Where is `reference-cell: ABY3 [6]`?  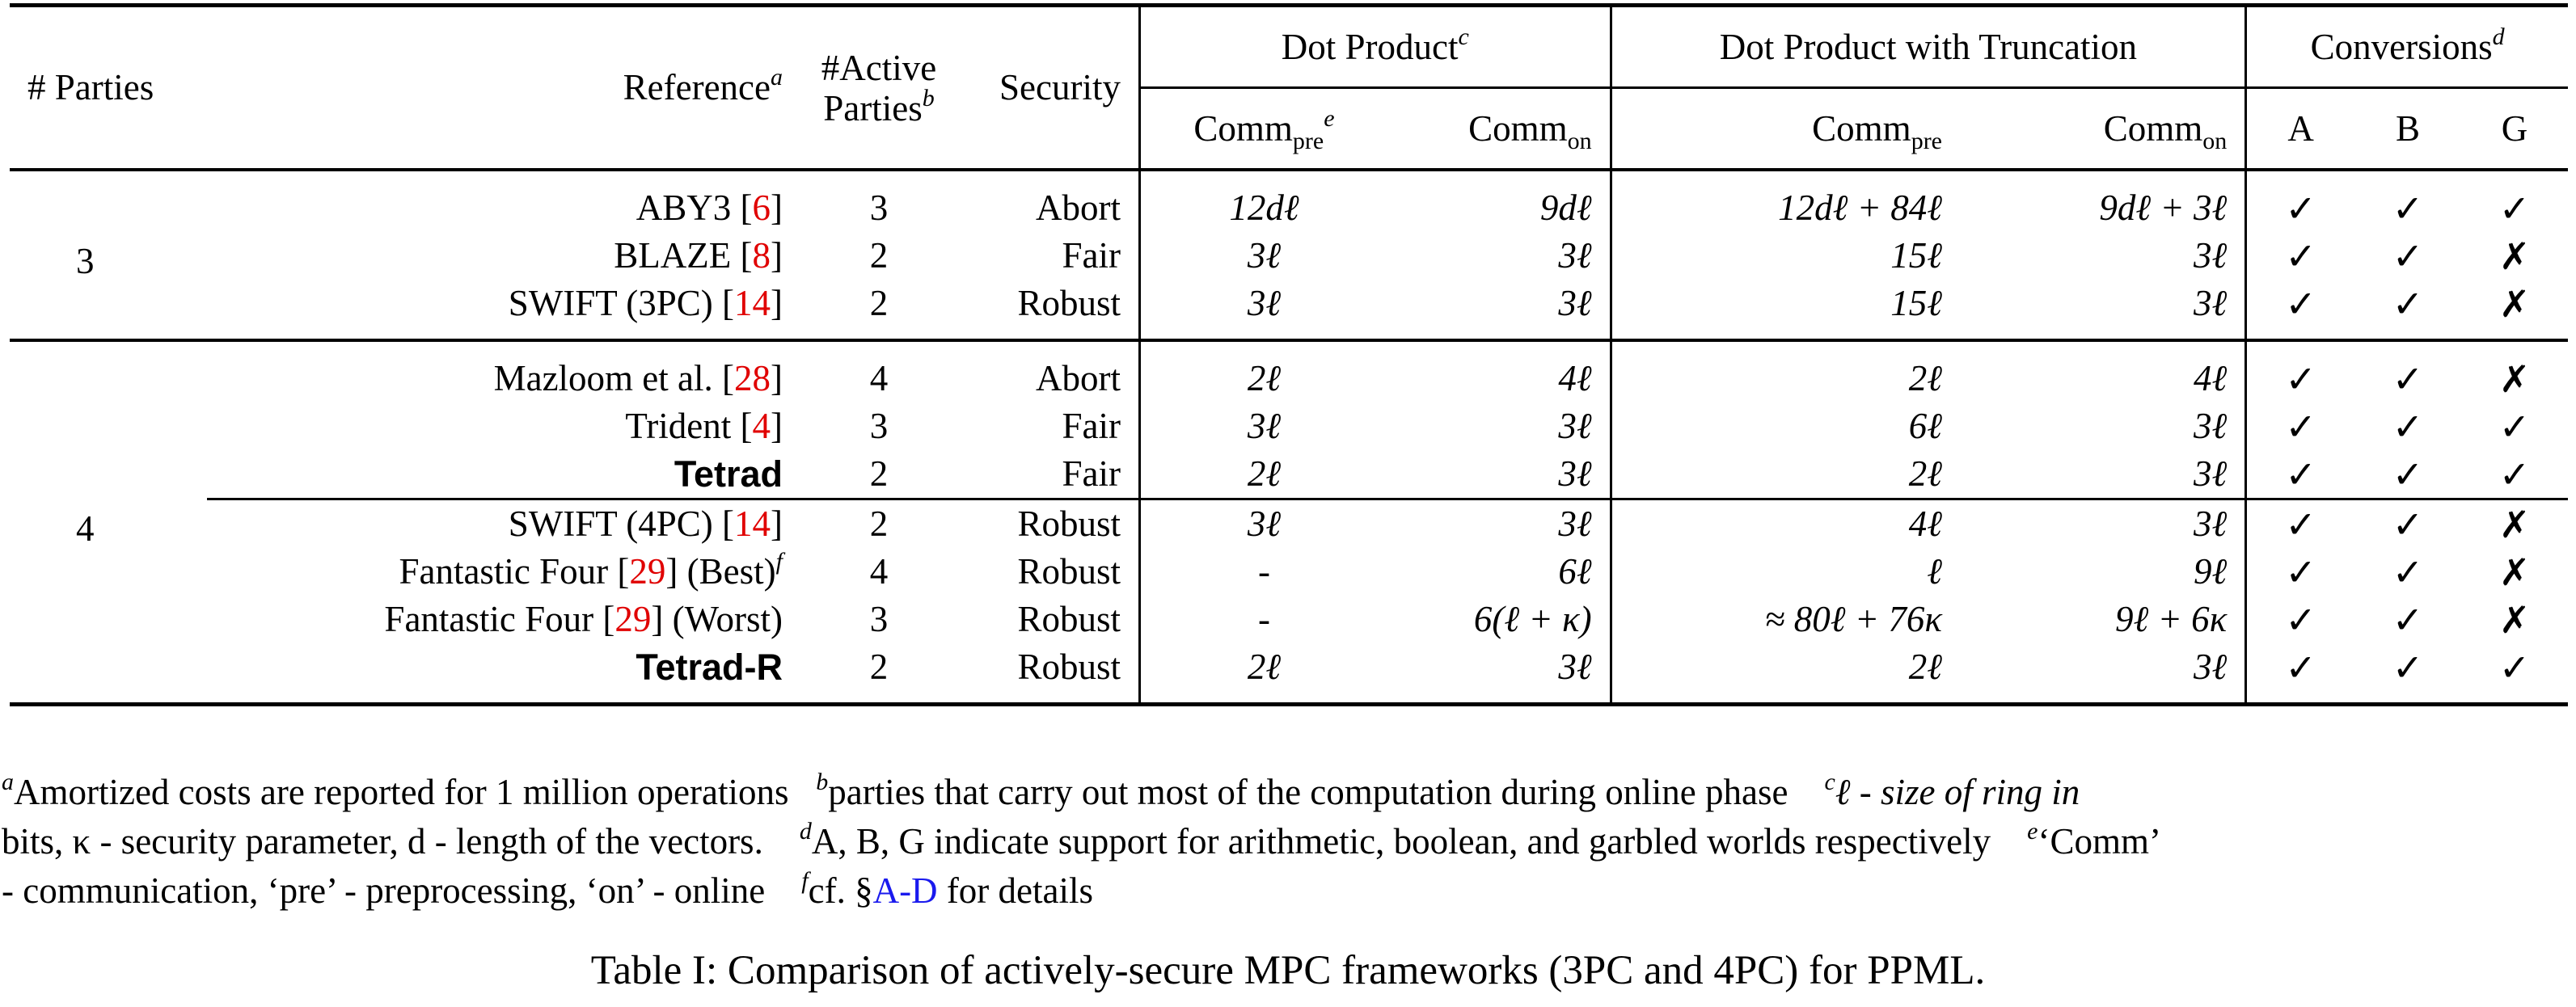 reference-cell: ABY3 [6] is located at coordinates (709, 207).